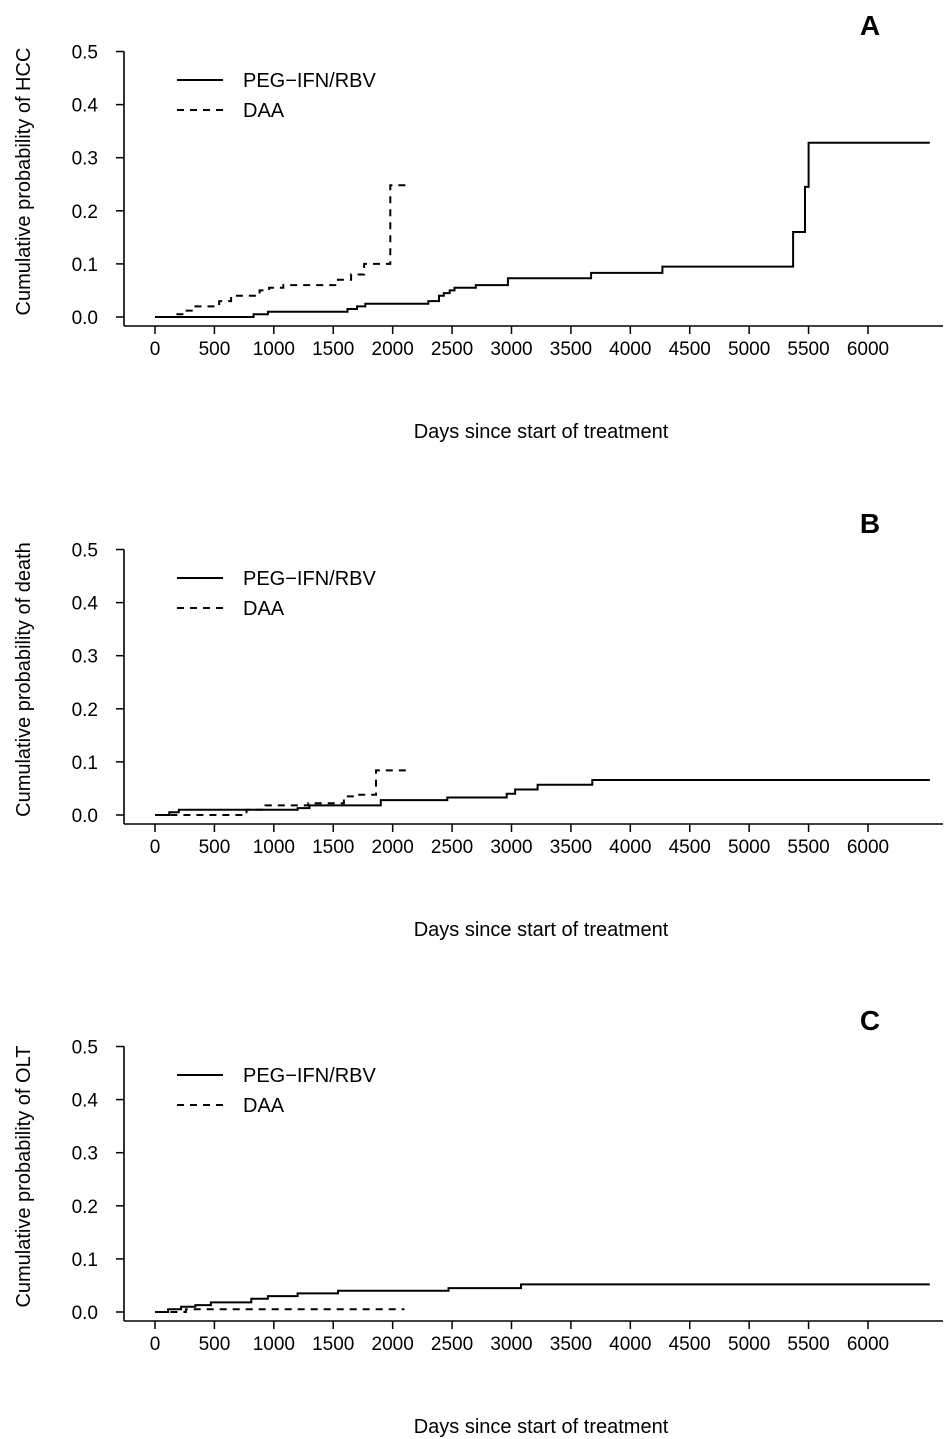 The height and width of the screenshot is (1439, 947). Describe the element at coordinates (24, 679) in the screenshot. I see `y-axis-label: Cumulative probability of death` at that location.